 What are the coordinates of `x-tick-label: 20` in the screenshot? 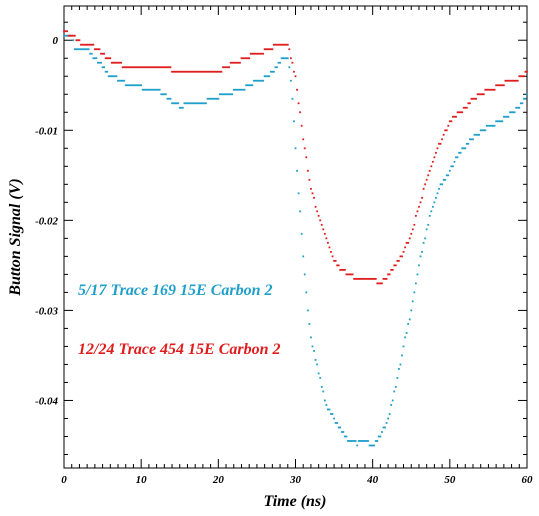 It's located at (218, 480).